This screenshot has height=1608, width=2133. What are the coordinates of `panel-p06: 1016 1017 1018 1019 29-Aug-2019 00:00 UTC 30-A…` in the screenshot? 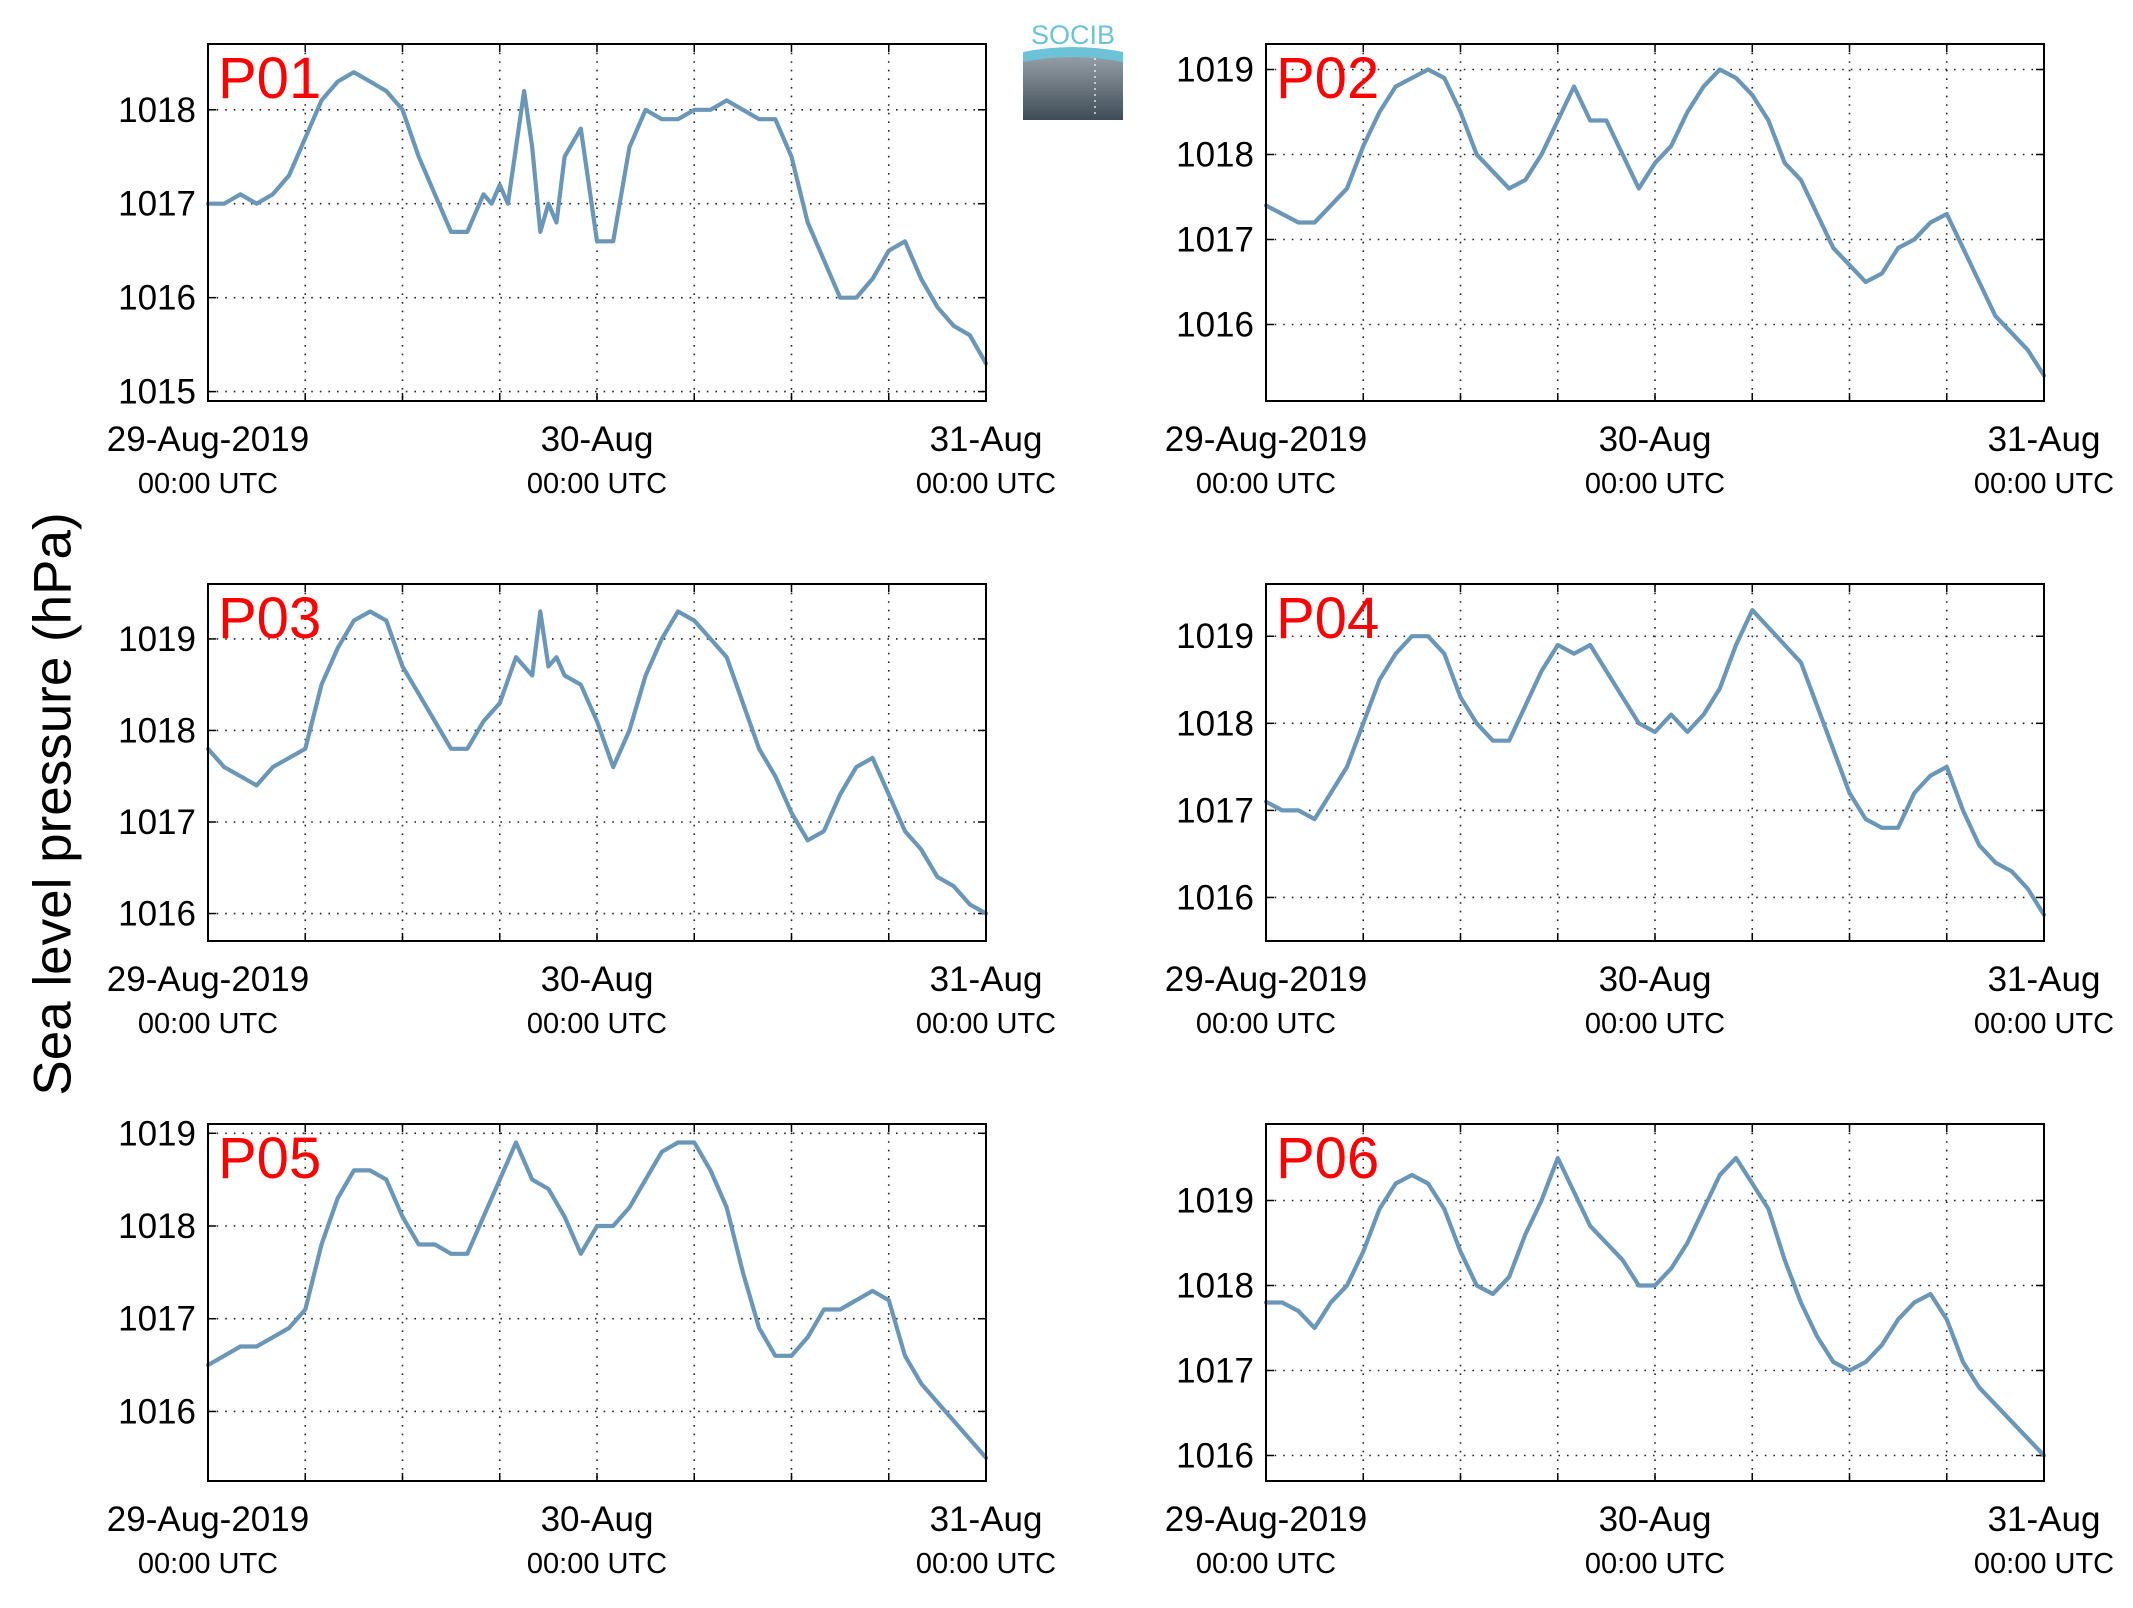 It's located at (1639, 1351).